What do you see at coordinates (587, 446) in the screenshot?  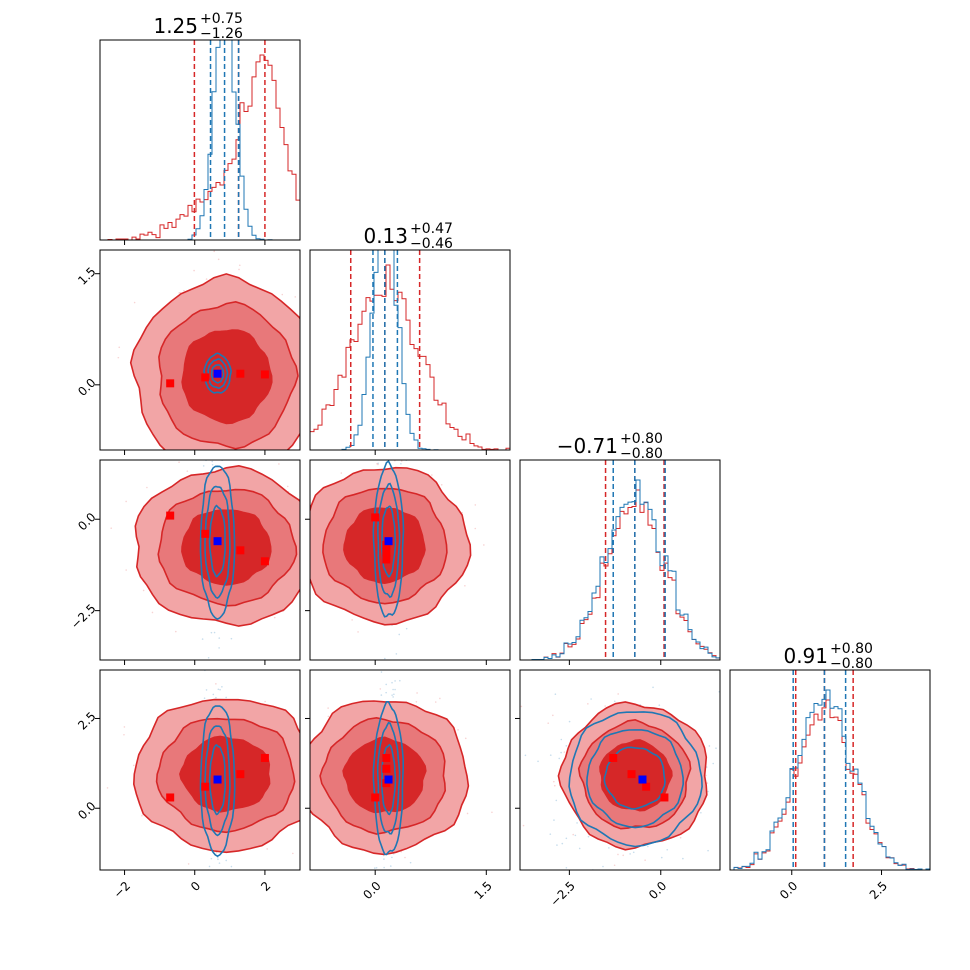 I see `title-value-2: −0.71` at bounding box center [587, 446].